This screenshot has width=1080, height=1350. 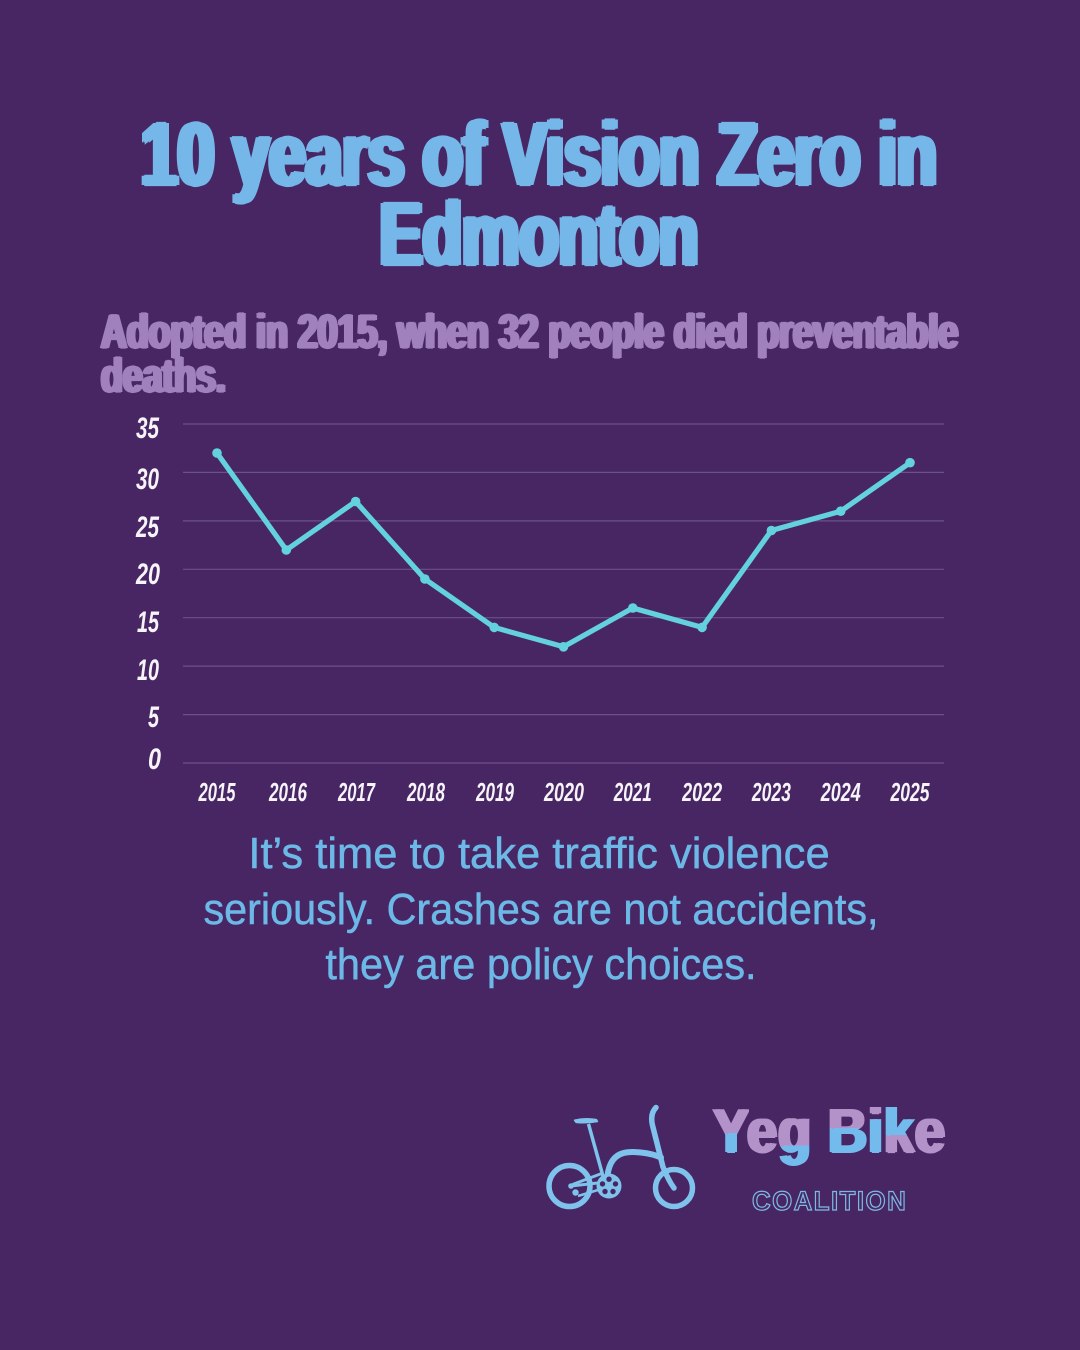 I want to click on svg-text: 2020, so click(x=563, y=792).